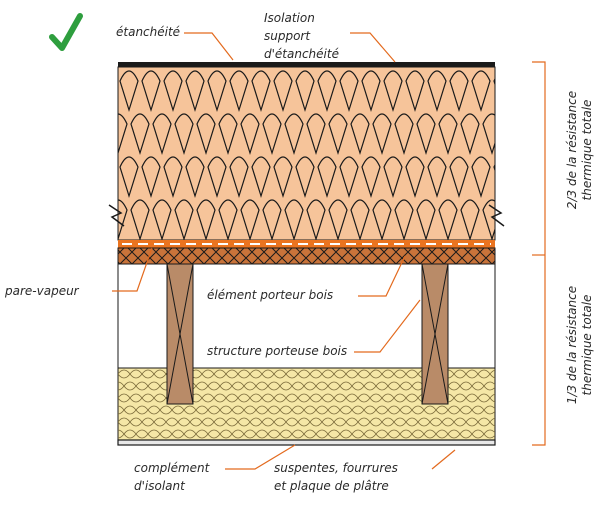 The width and height of the screenshot is (601, 511). What do you see at coordinates (331, 486) in the screenshot?
I see `label-suspentes-line-2: et plaque de plâtre` at bounding box center [331, 486].